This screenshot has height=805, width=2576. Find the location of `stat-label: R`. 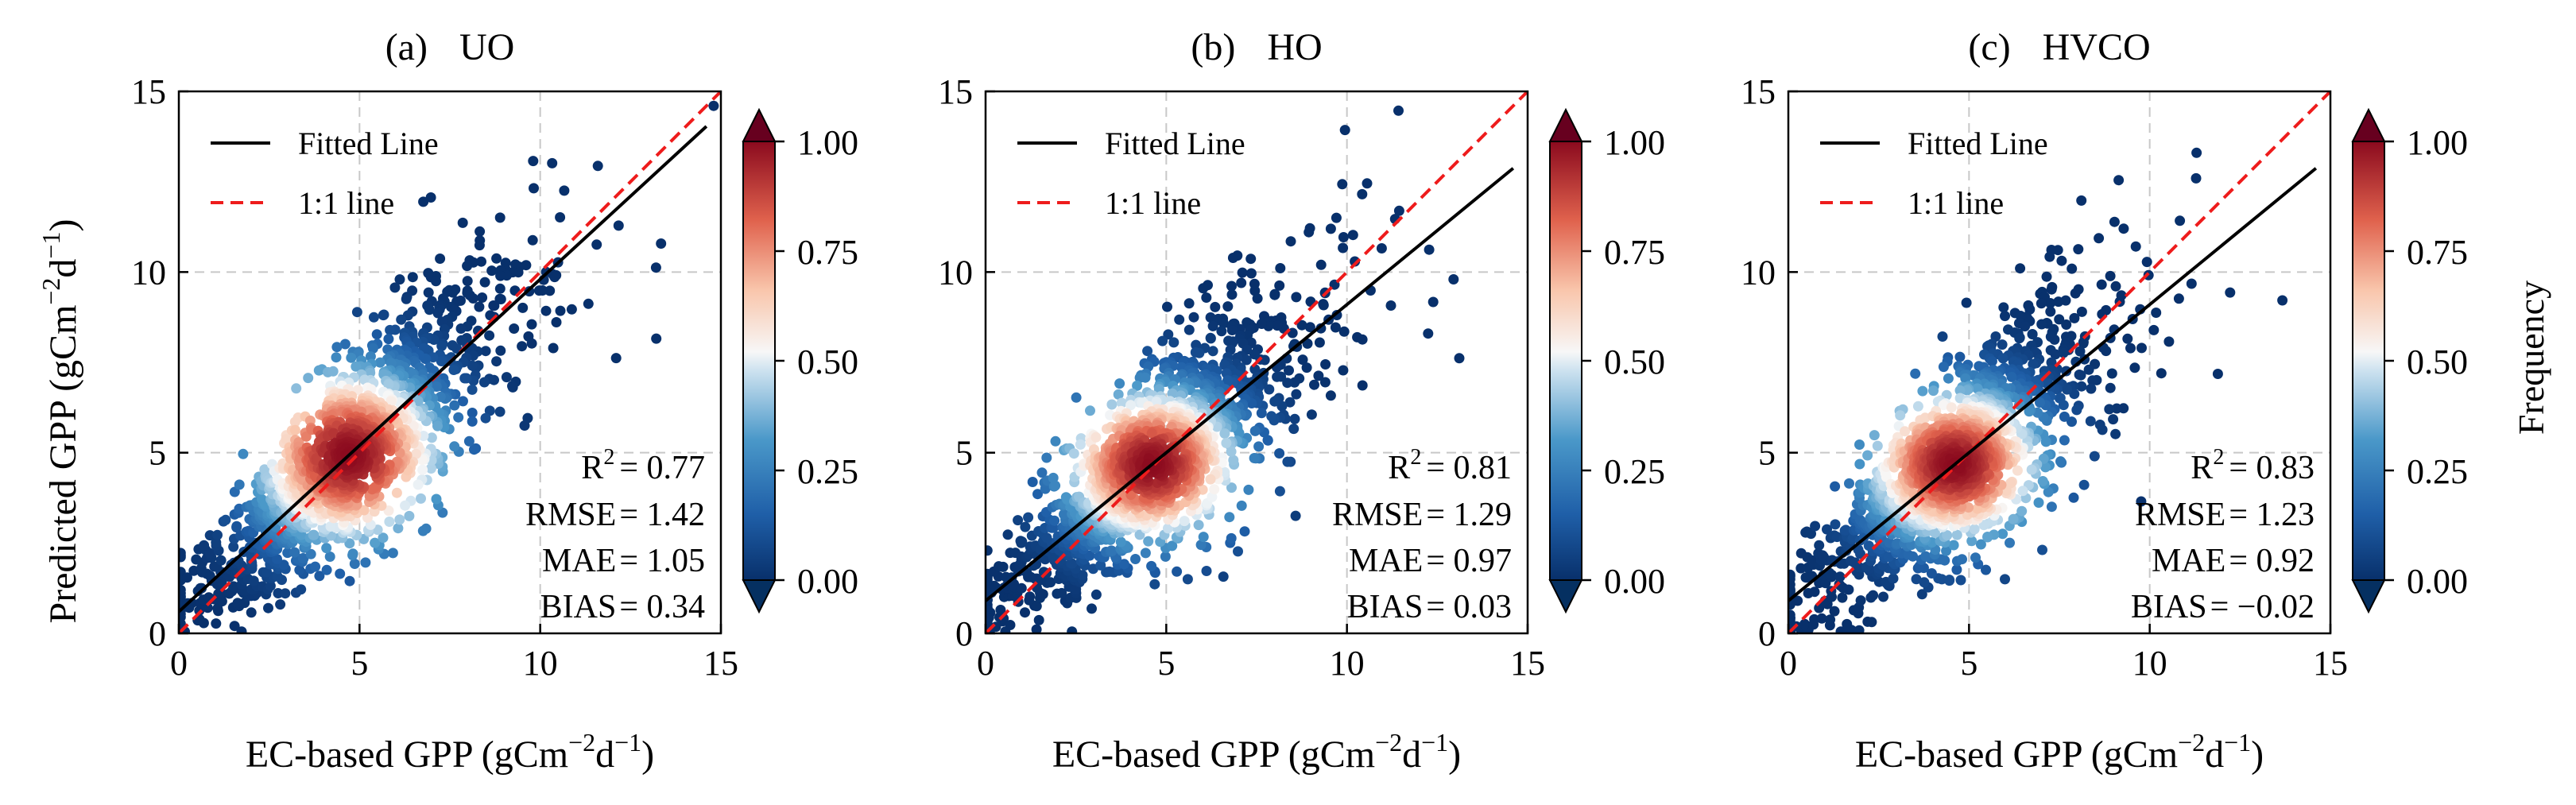

stat-label: R is located at coordinates (2202, 468).